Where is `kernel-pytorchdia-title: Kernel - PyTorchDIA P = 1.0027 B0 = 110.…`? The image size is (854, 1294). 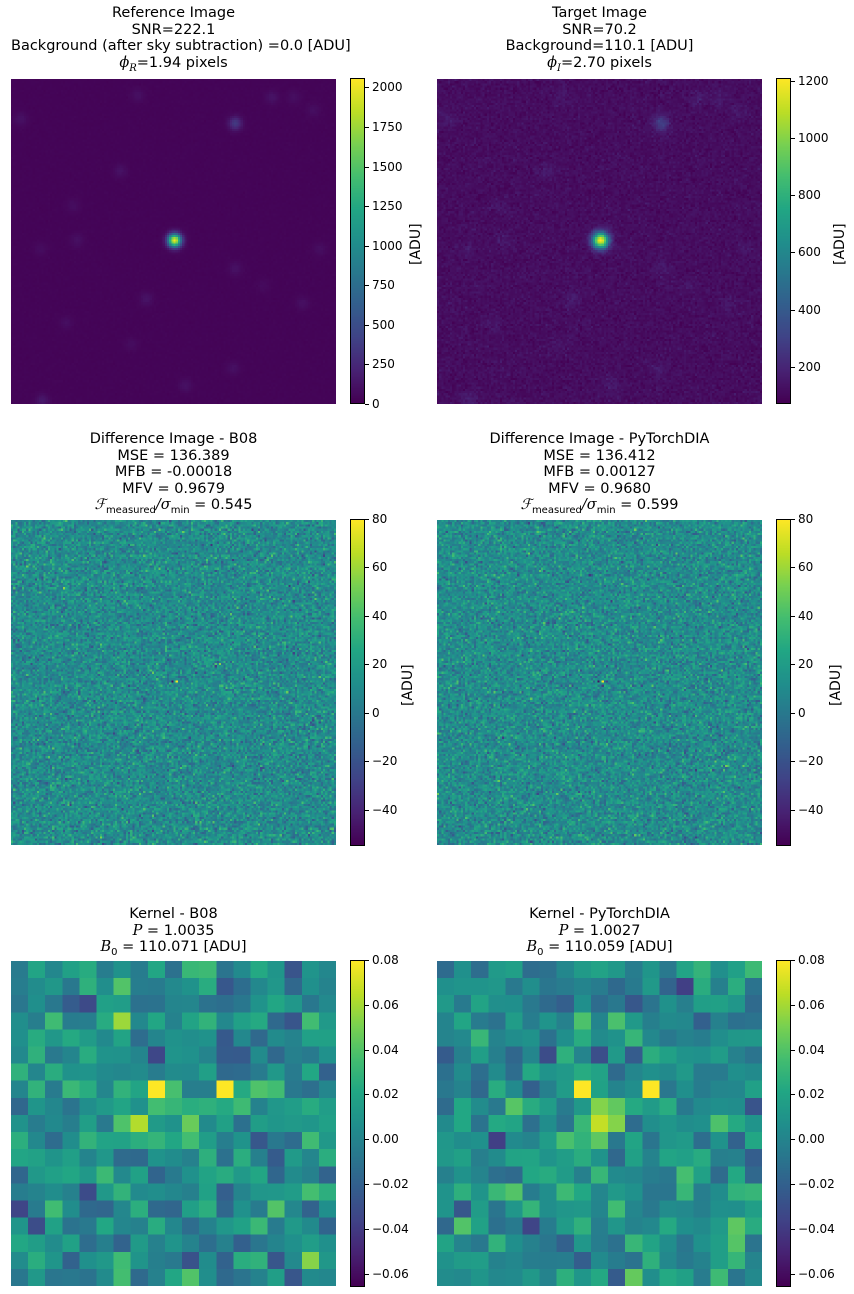
kernel-pytorchdia-title: Kernel - PyTorchDIA P = 1.0027 B0 = 110.… is located at coordinates (599, 933).